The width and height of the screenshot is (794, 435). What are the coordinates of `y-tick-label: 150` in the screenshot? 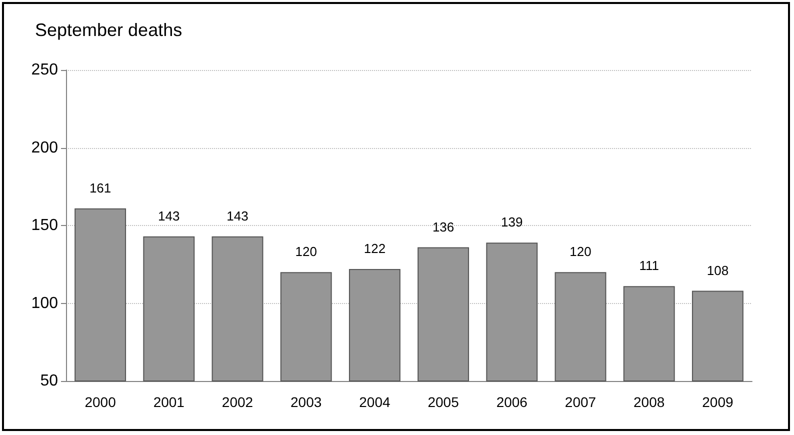 It's located at (44, 225).